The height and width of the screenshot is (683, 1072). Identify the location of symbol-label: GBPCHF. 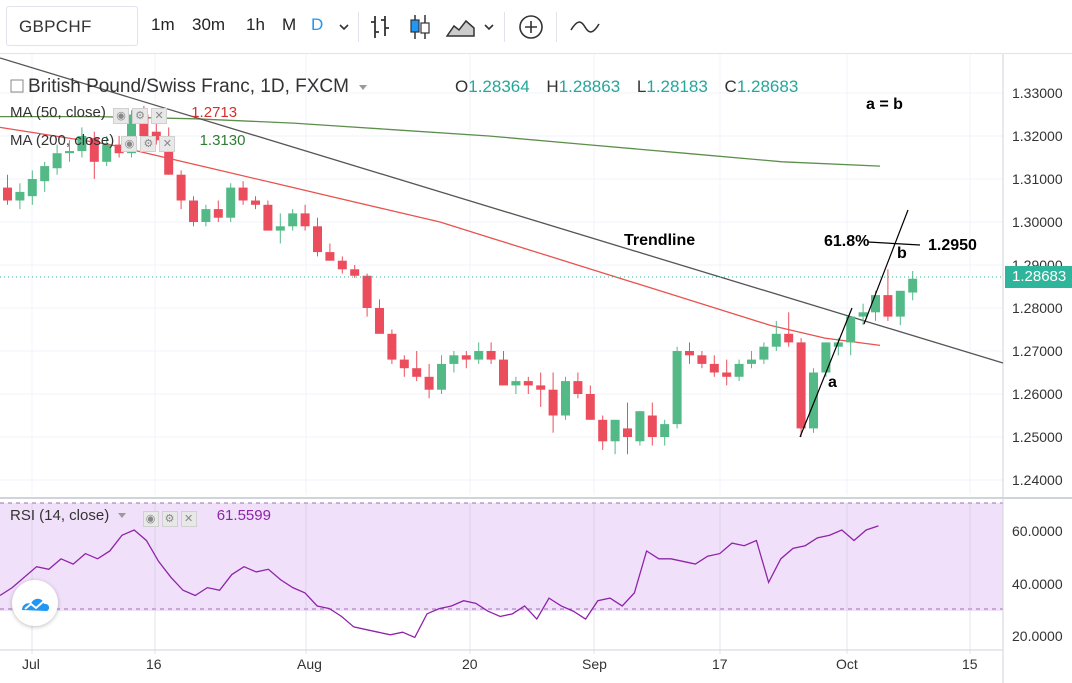
(55, 26).